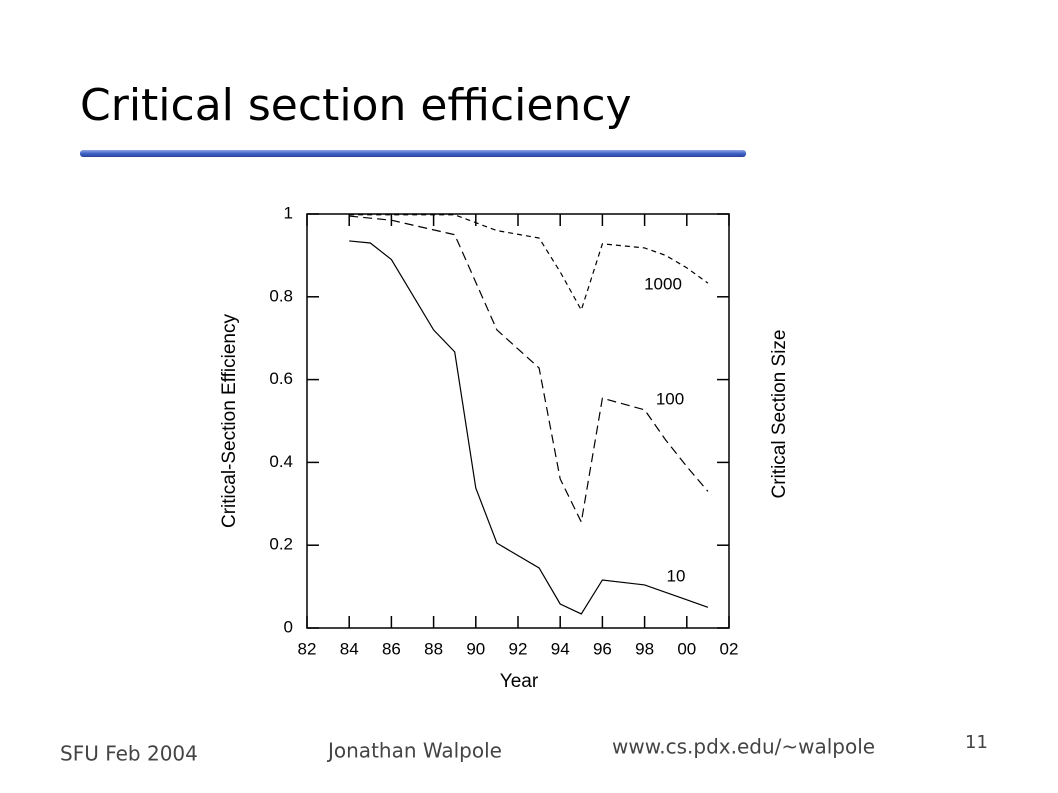 The image size is (1058, 793). What do you see at coordinates (976, 742) in the screenshot?
I see `page-number: 11` at bounding box center [976, 742].